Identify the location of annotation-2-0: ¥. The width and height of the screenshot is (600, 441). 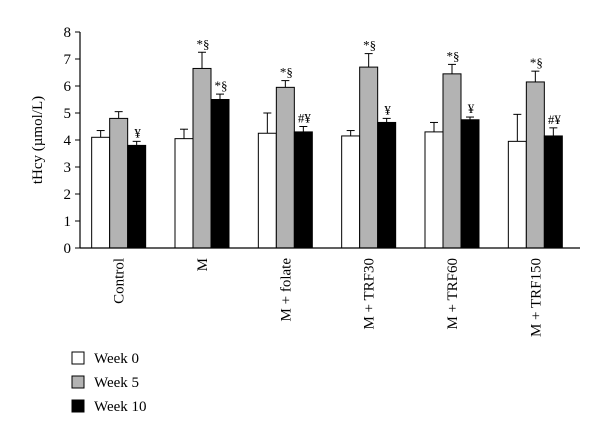
(137, 132).